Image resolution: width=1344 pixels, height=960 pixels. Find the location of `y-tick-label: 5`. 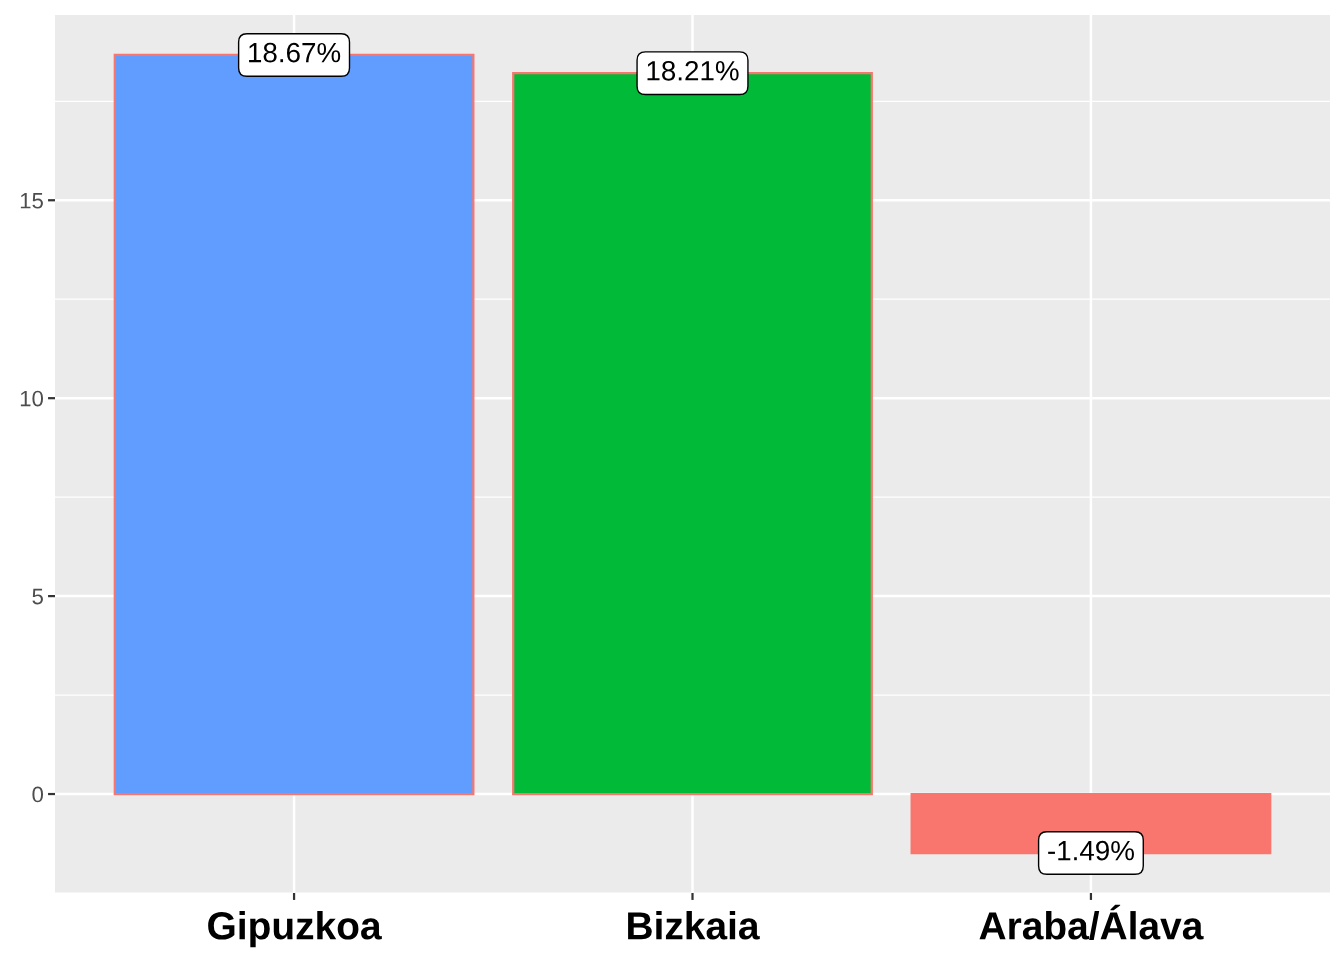

y-tick-label: 5 is located at coordinates (37, 596).